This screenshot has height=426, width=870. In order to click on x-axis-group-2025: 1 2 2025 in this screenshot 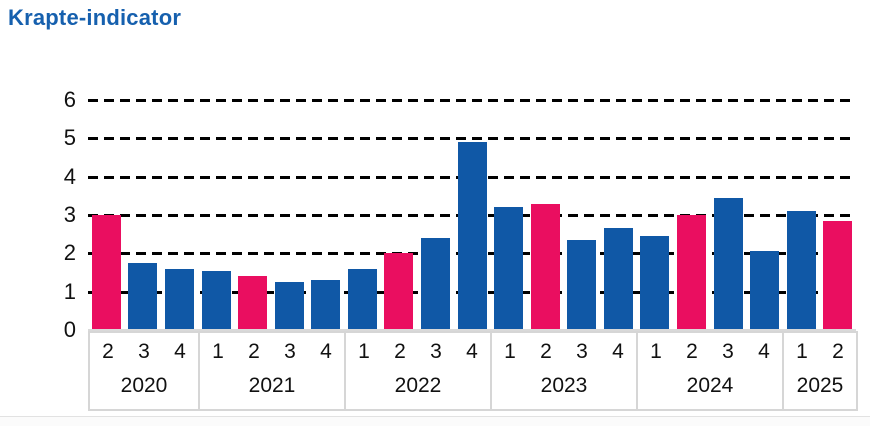, I will do `click(820, 371)`.